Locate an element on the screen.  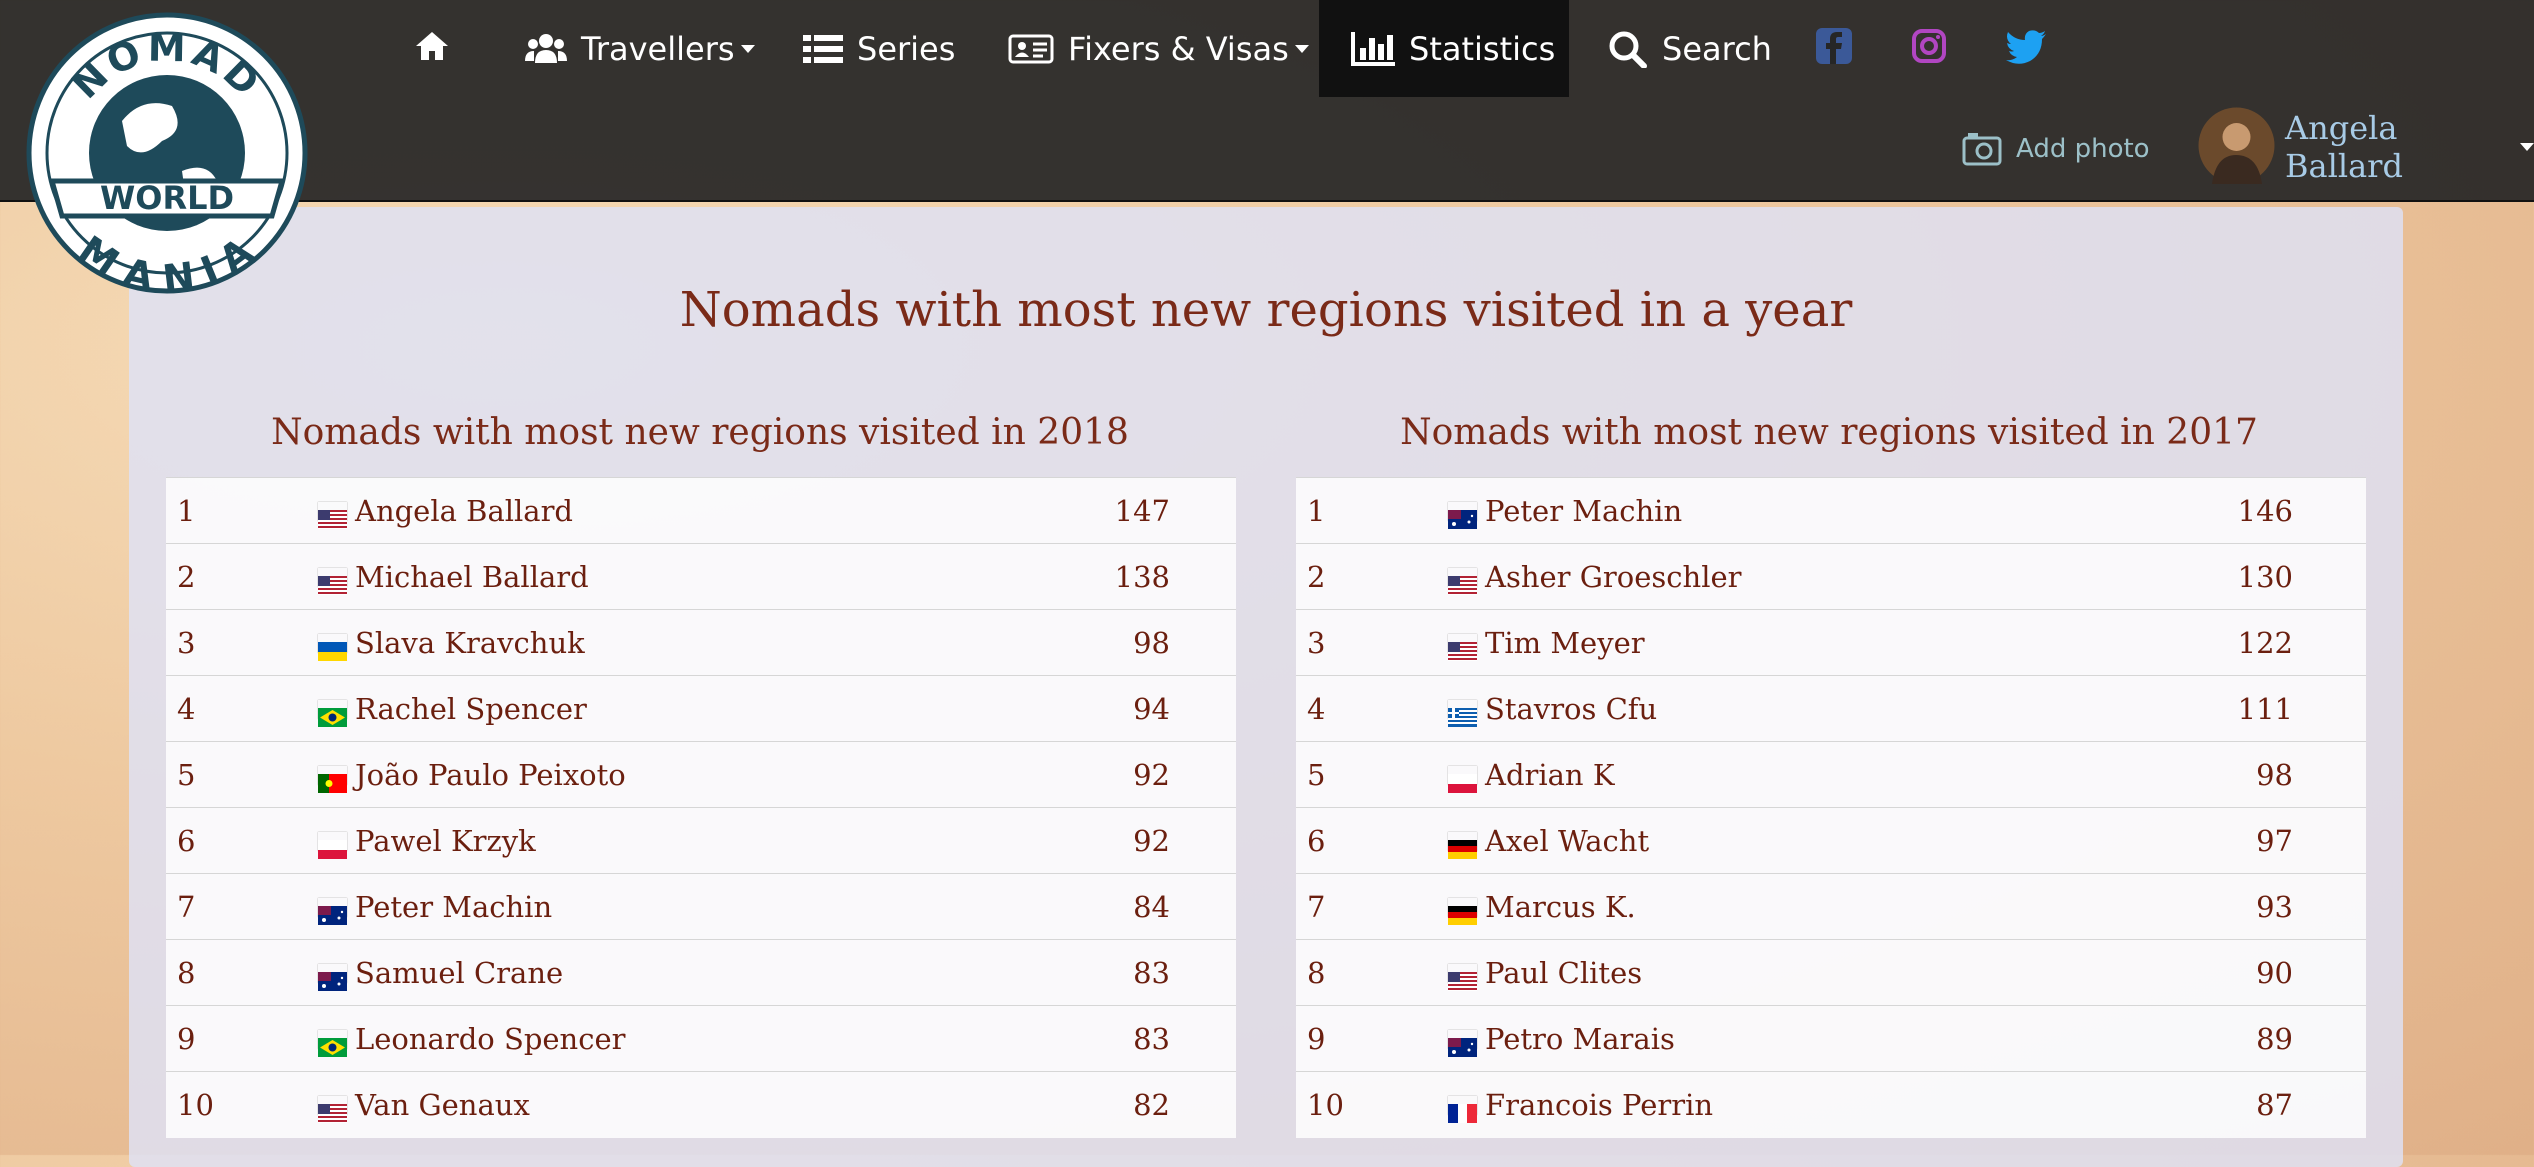
instagram-icon is located at coordinates (1929, 46).